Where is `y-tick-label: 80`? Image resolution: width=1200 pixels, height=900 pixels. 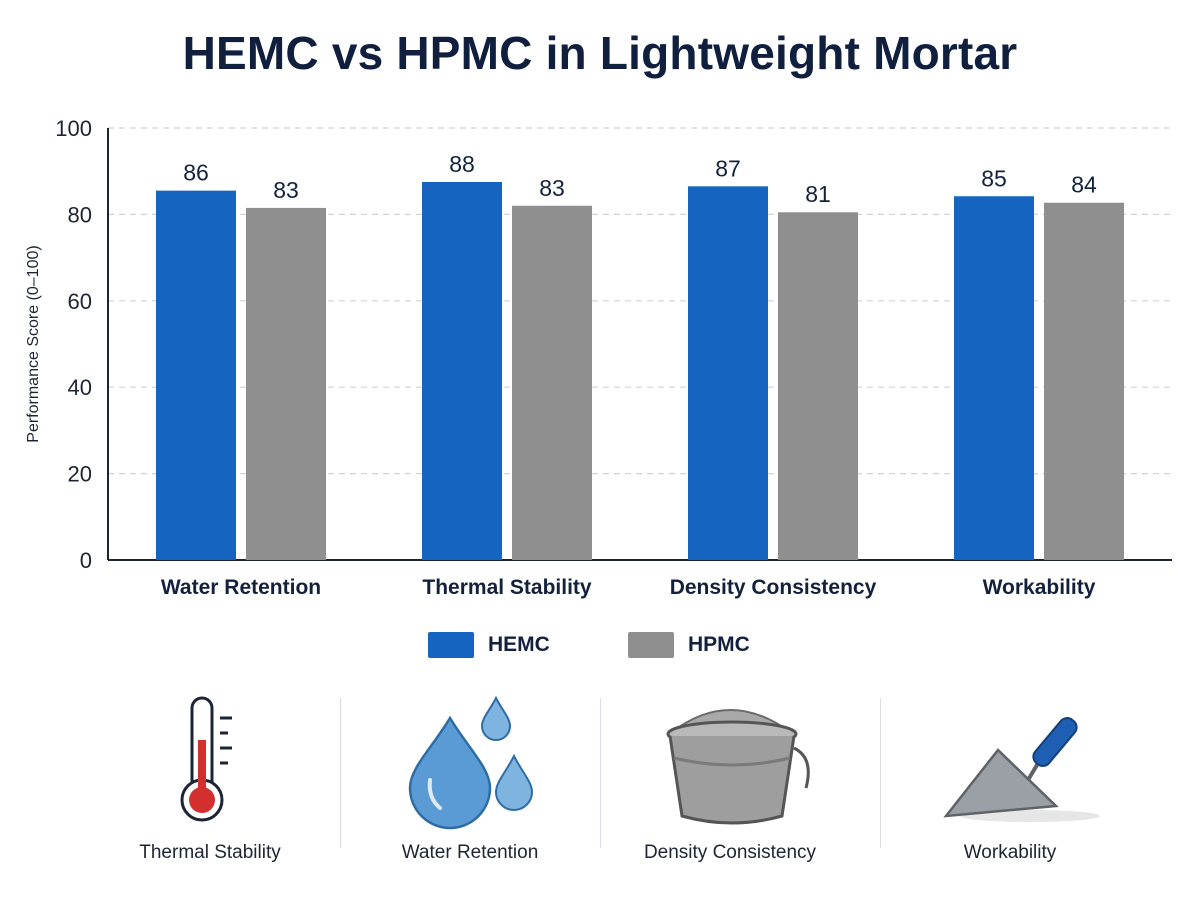 y-tick-label: 80 is located at coordinates (80, 214).